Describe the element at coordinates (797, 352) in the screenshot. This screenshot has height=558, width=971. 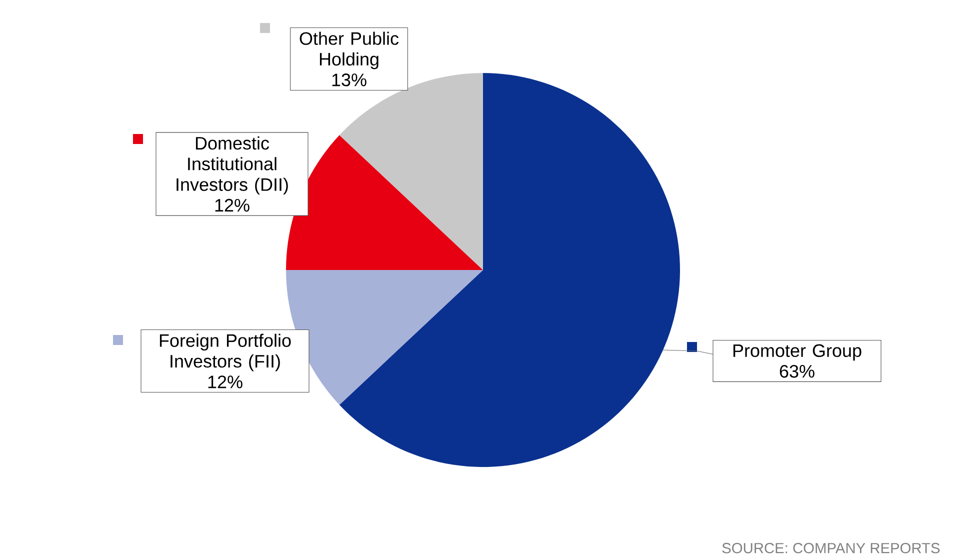
I see `legend-label: Promoter Group` at that location.